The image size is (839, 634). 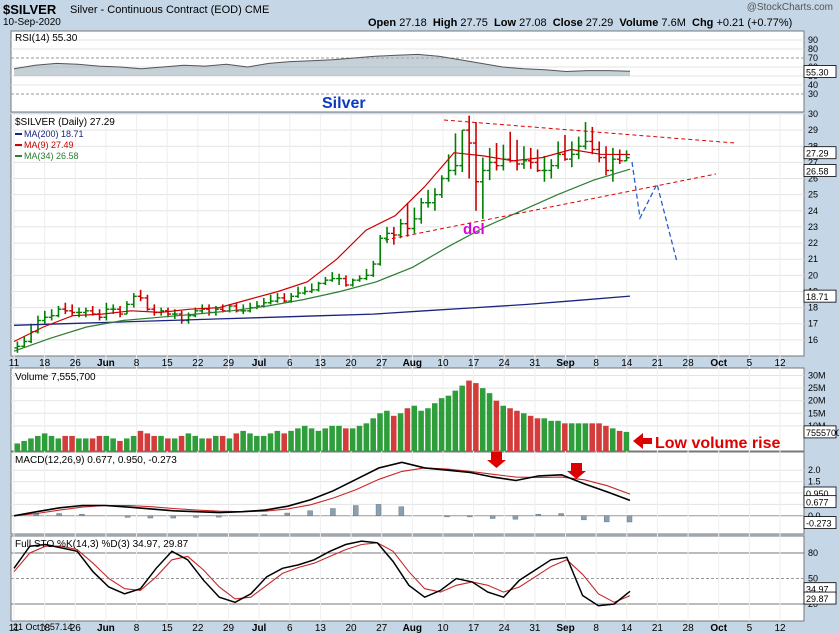 What do you see at coordinates (718, 363) in the screenshot?
I see `x-axis-label: Oct` at bounding box center [718, 363].